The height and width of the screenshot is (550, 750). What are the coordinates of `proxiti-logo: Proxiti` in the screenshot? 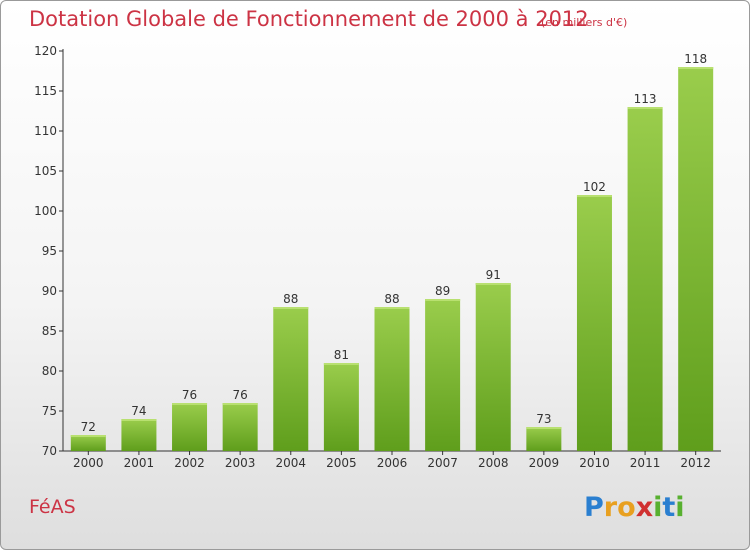 It's located at (634, 507).